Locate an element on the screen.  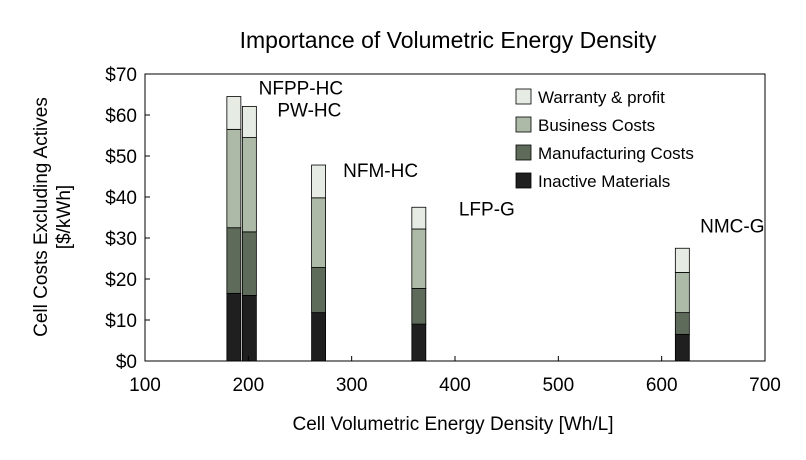
x-tick-label: 400 is located at coordinates (455, 385).